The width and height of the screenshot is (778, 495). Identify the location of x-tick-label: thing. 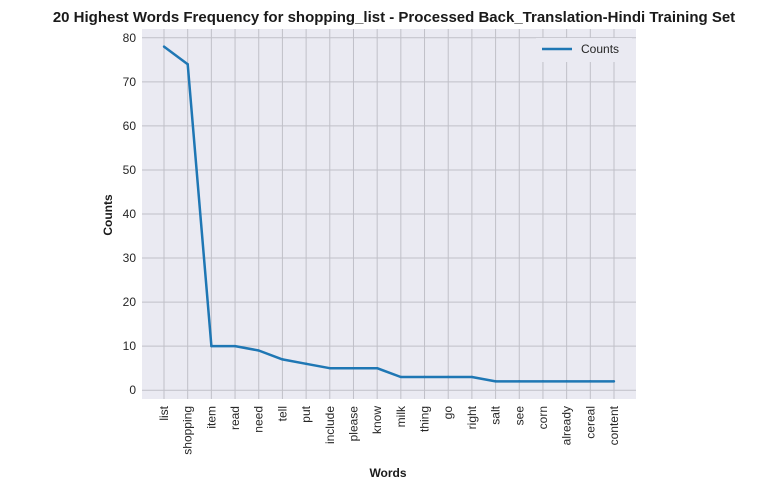
(425, 419).